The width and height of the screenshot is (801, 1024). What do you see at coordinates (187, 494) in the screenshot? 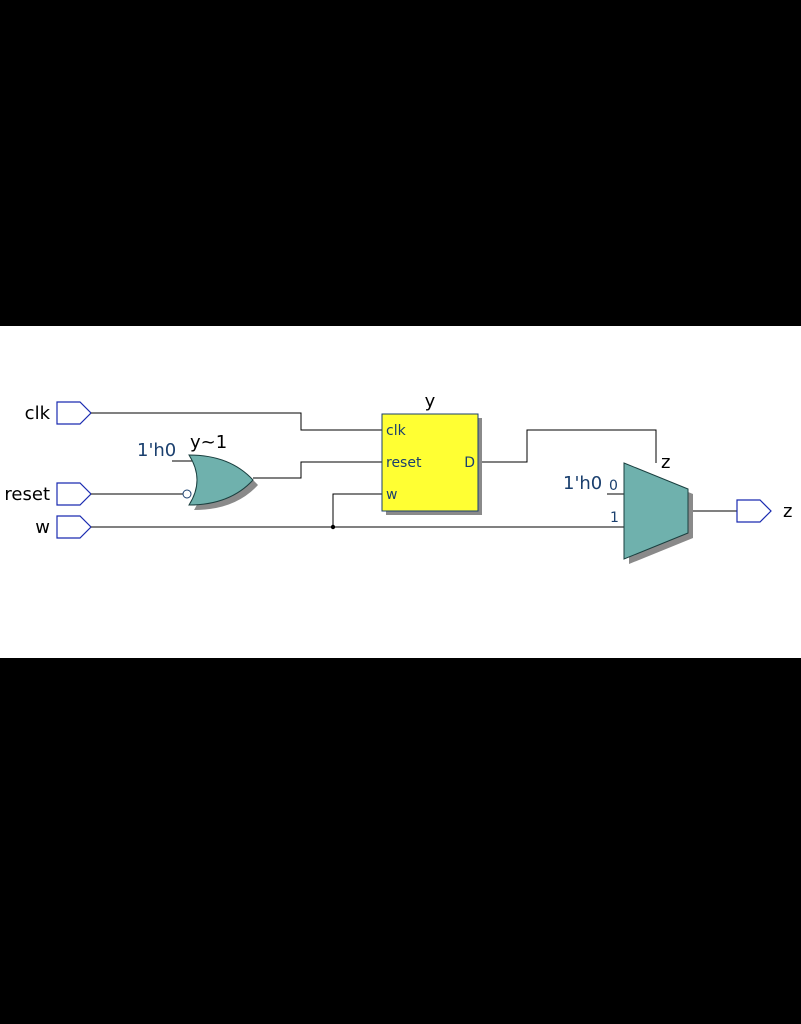
I see `inverter-bubble` at bounding box center [187, 494].